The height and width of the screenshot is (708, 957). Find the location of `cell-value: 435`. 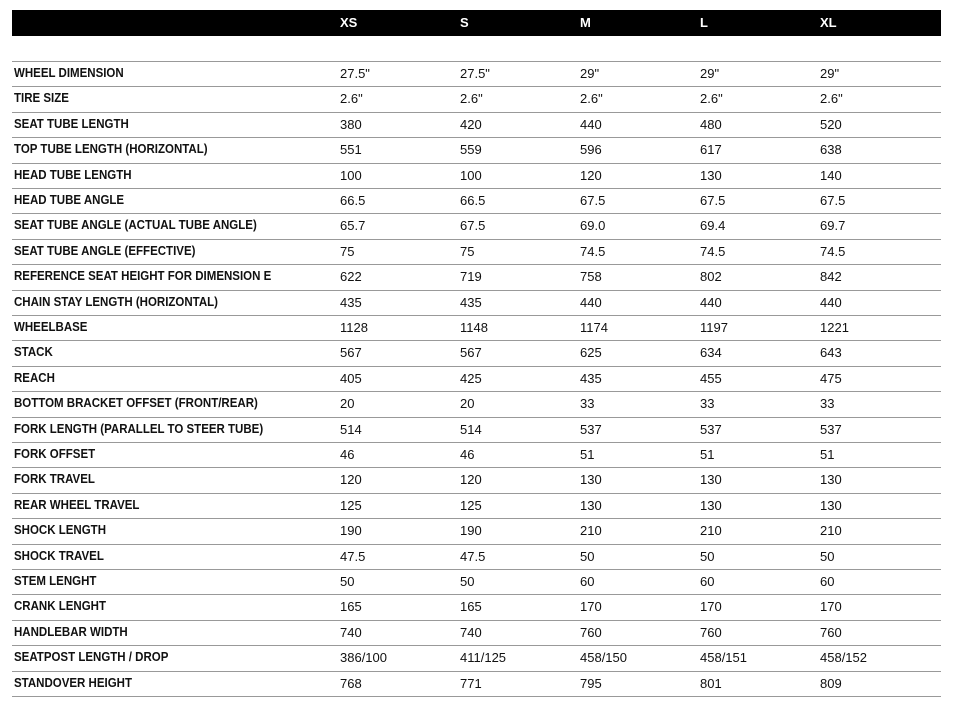

cell-value: 435 is located at coordinates (591, 378).